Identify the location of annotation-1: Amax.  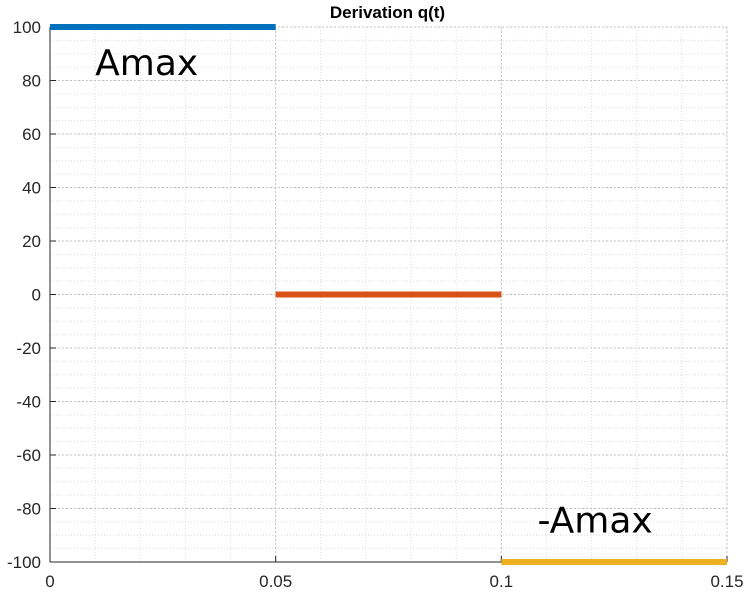
(146, 63).